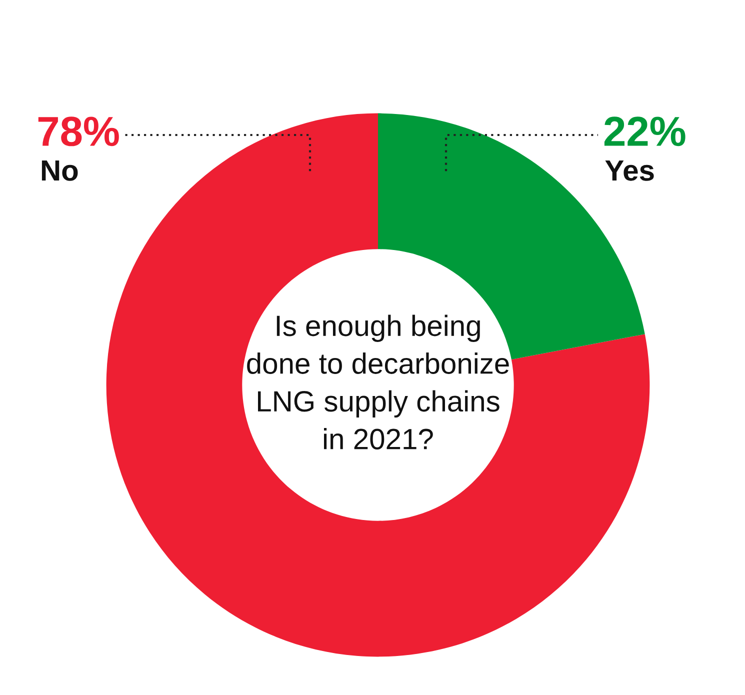 Image resolution: width=745 pixels, height=695 pixels. I want to click on slice-label: Yes, so click(629, 170).